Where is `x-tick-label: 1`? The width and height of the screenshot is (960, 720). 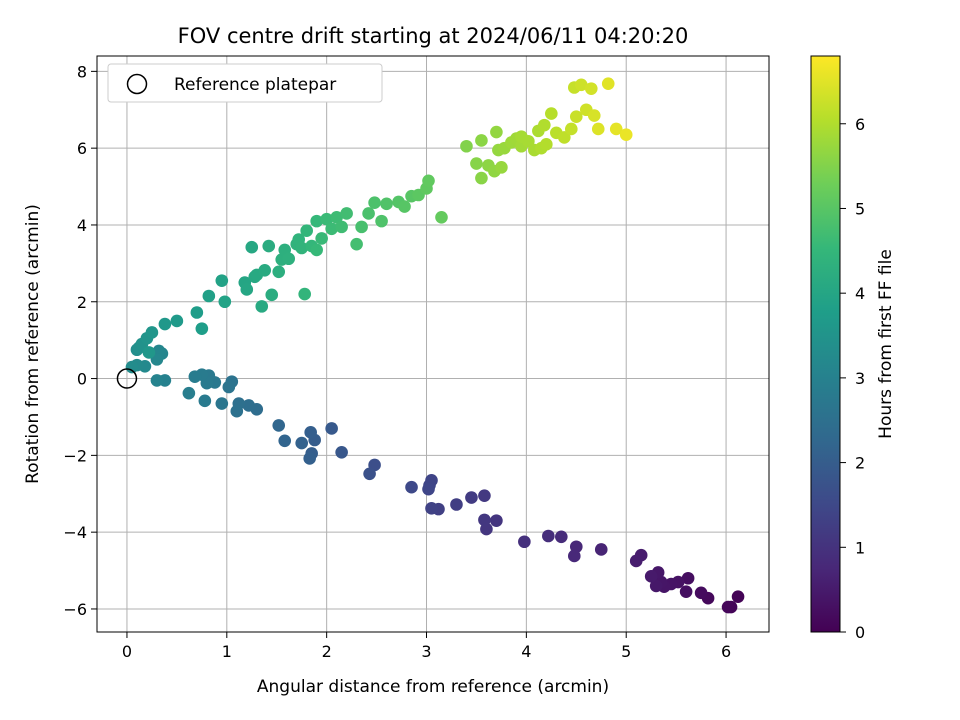 x-tick-label: 1 is located at coordinates (227, 651).